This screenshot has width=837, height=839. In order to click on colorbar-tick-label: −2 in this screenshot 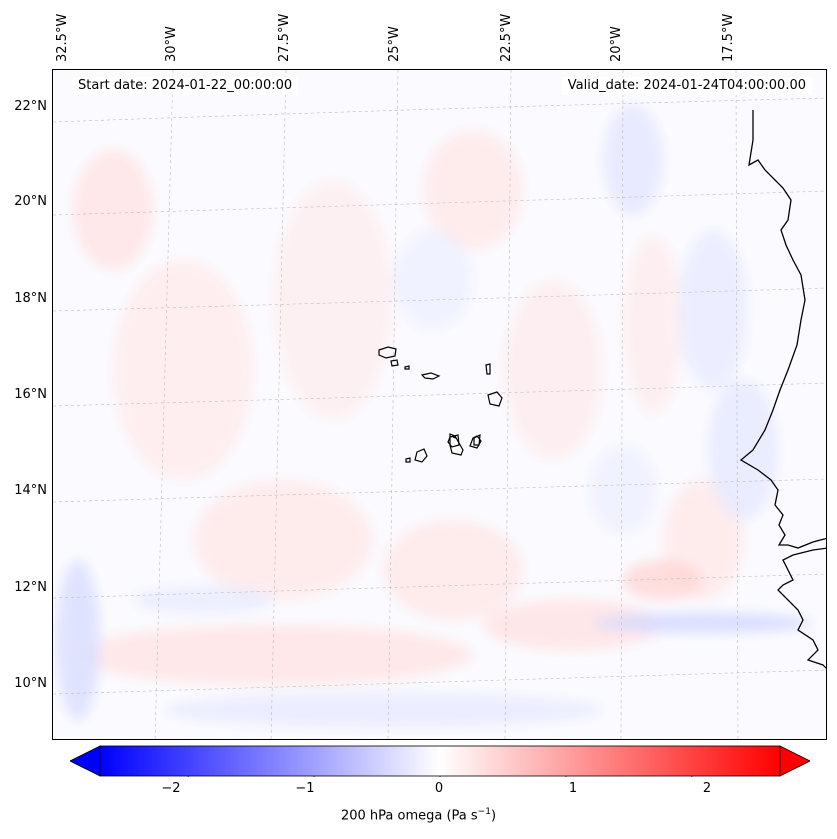, I will do `click(171, 788)`.